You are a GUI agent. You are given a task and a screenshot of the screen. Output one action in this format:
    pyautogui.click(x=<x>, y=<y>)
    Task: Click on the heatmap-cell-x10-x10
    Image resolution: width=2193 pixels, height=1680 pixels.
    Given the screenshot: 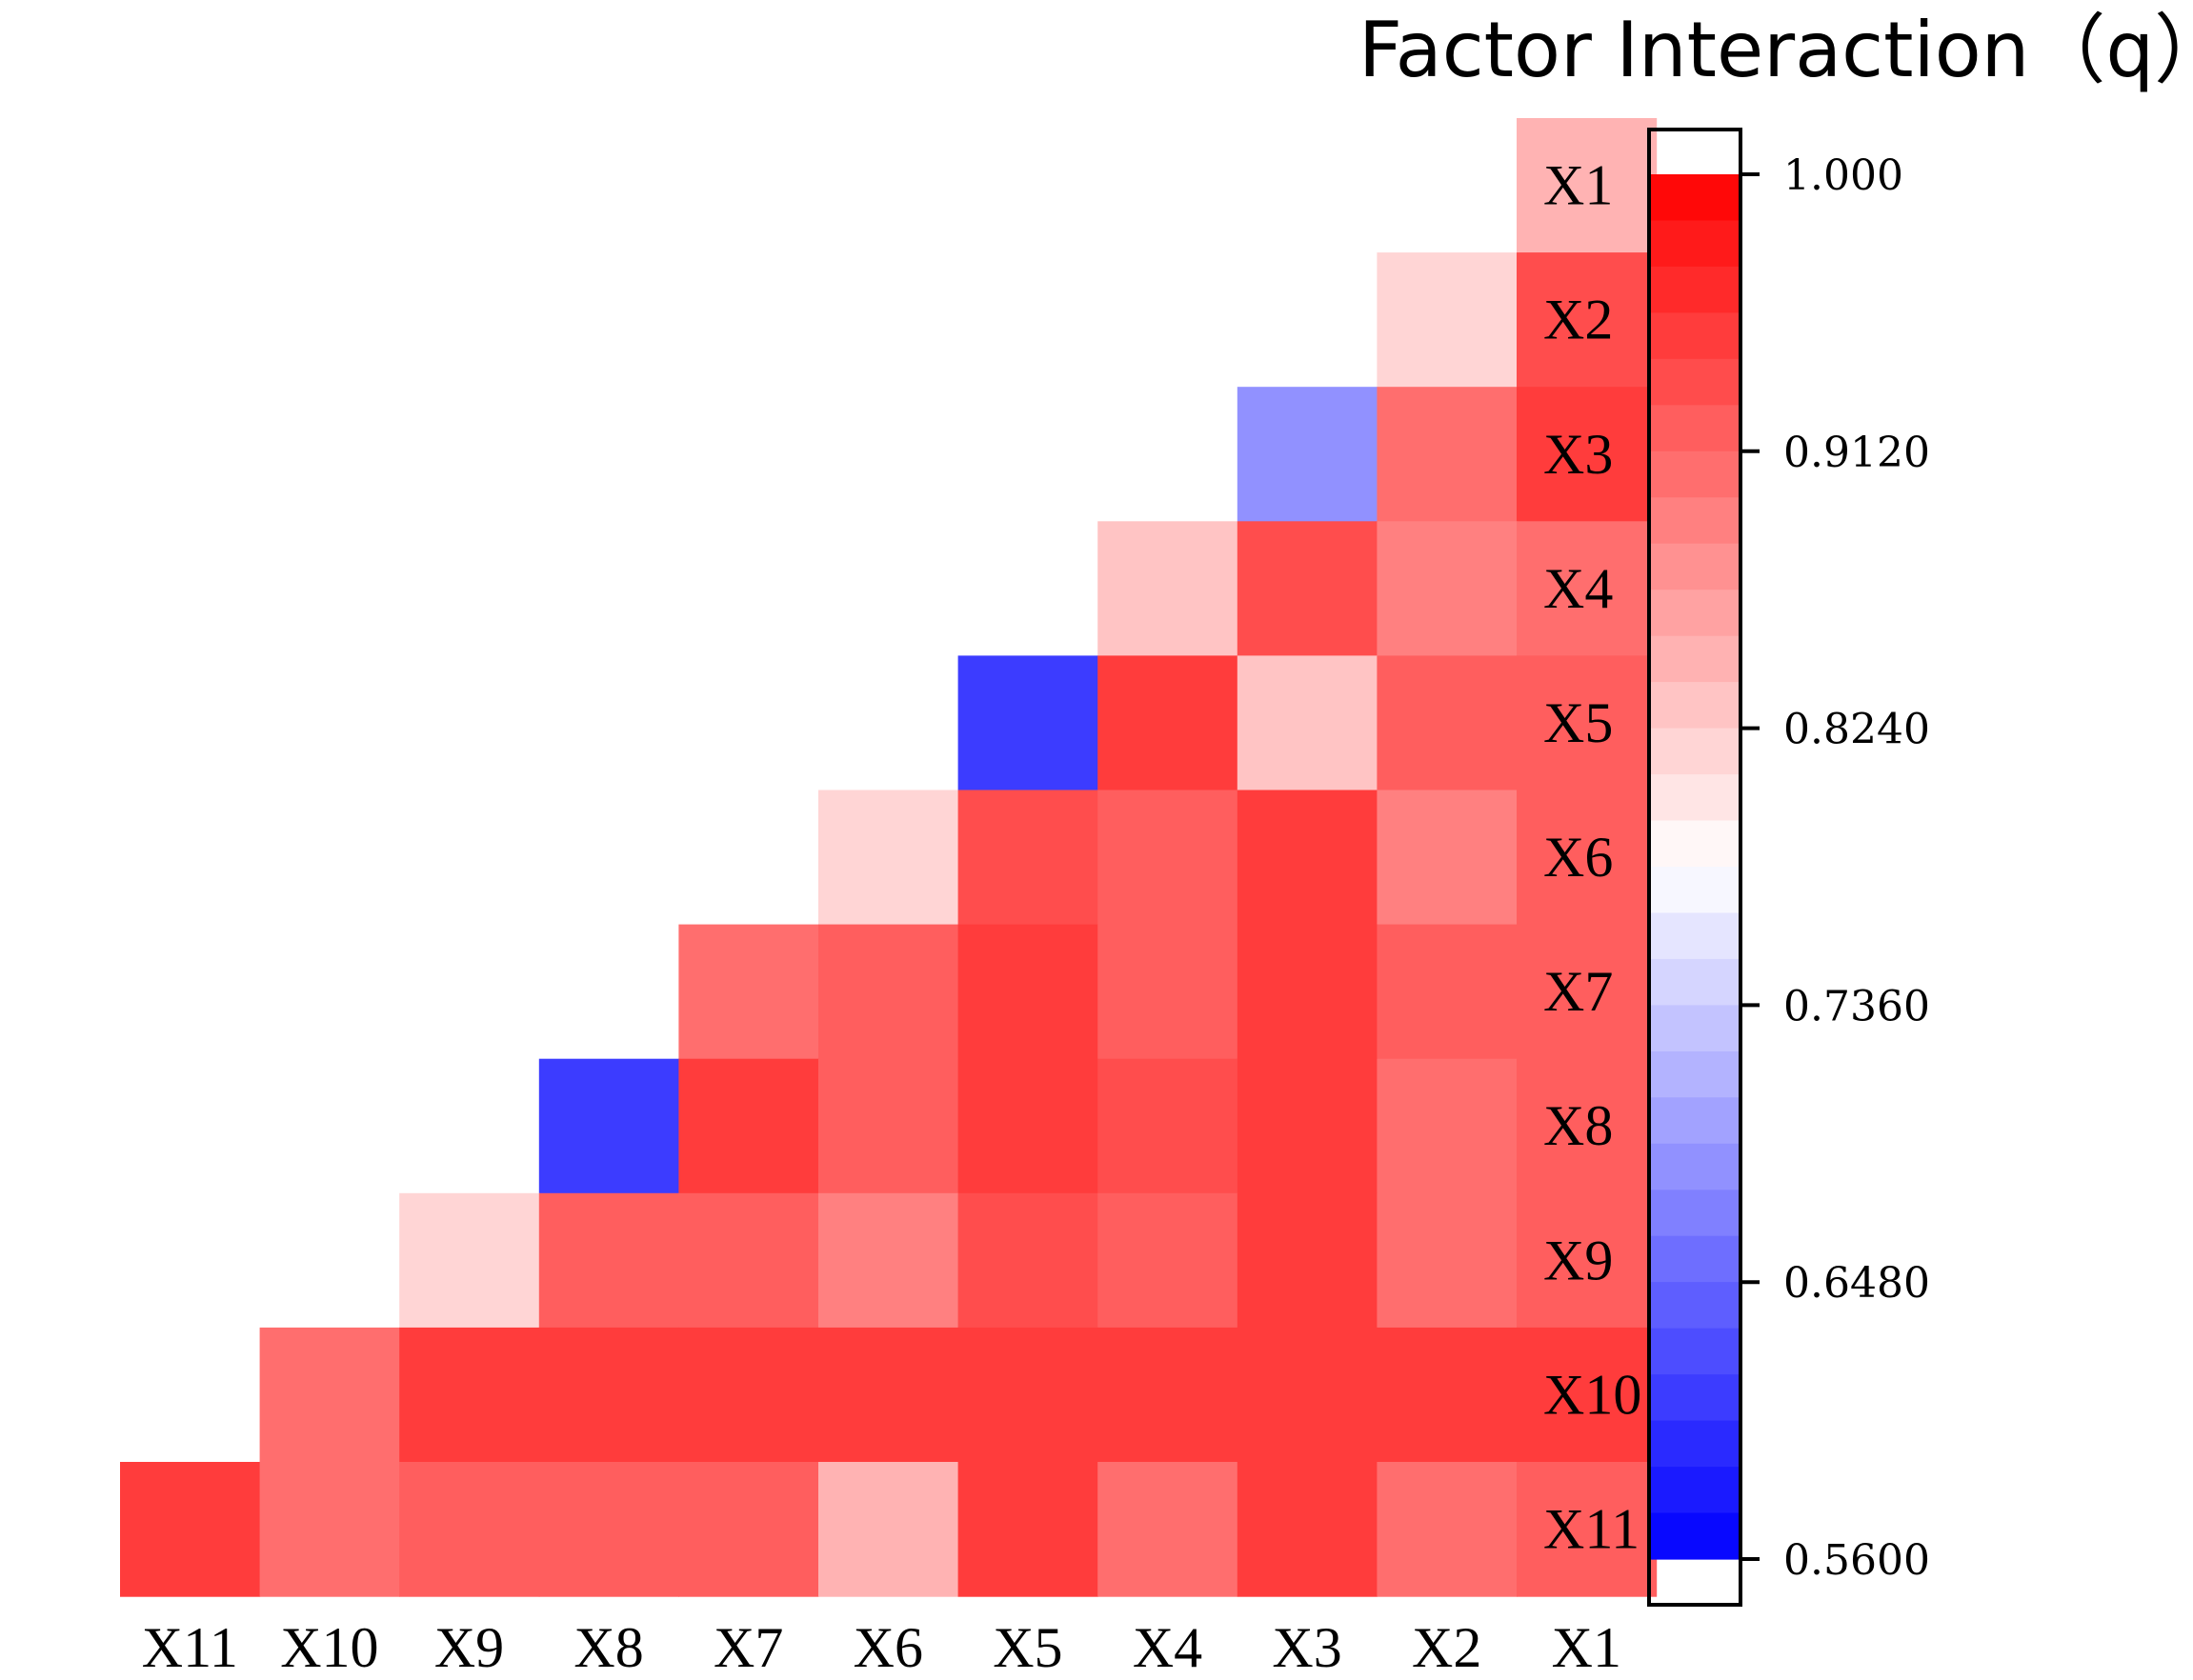 What is the action you would take?
    pyautogui.click(x=329, y=1395)
    